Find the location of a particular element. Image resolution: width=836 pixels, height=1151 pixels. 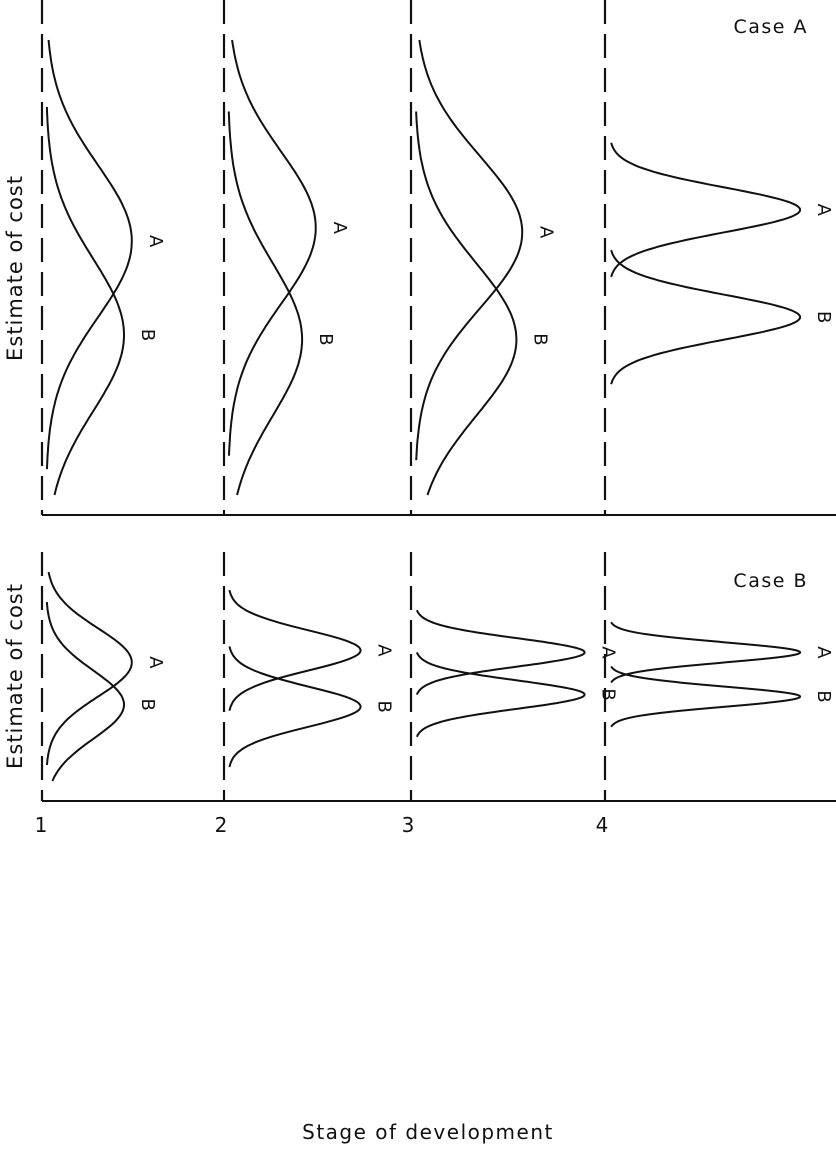

curve-label-A-stage-3-panel-1: A is located at coordinates (545, 232).